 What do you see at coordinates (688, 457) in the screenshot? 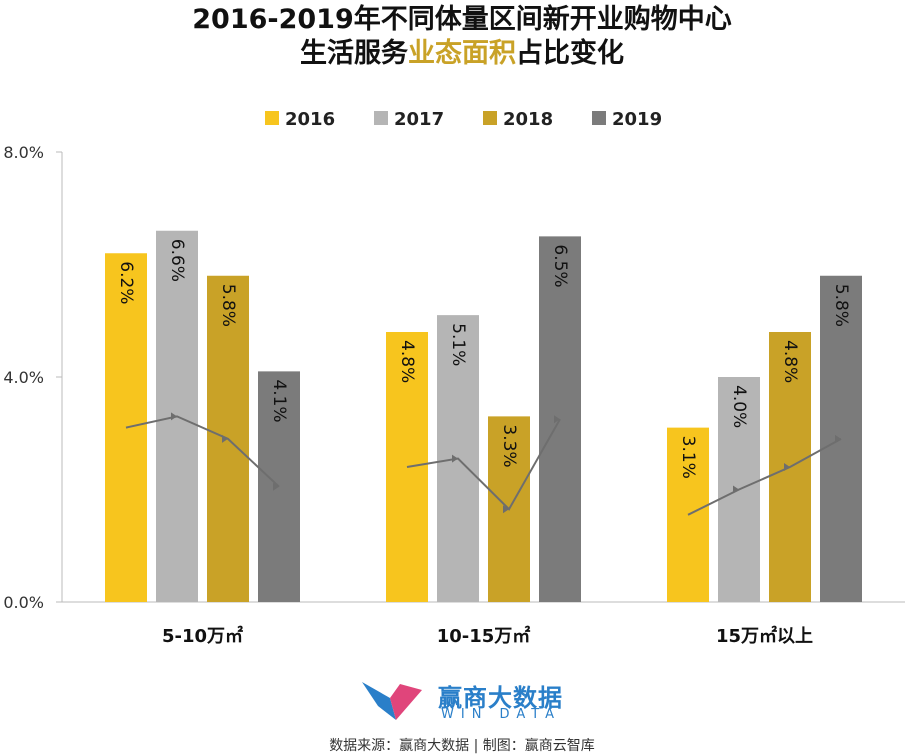
I see `bar-data-label: 3.1%` at bounding box center [688, 457].